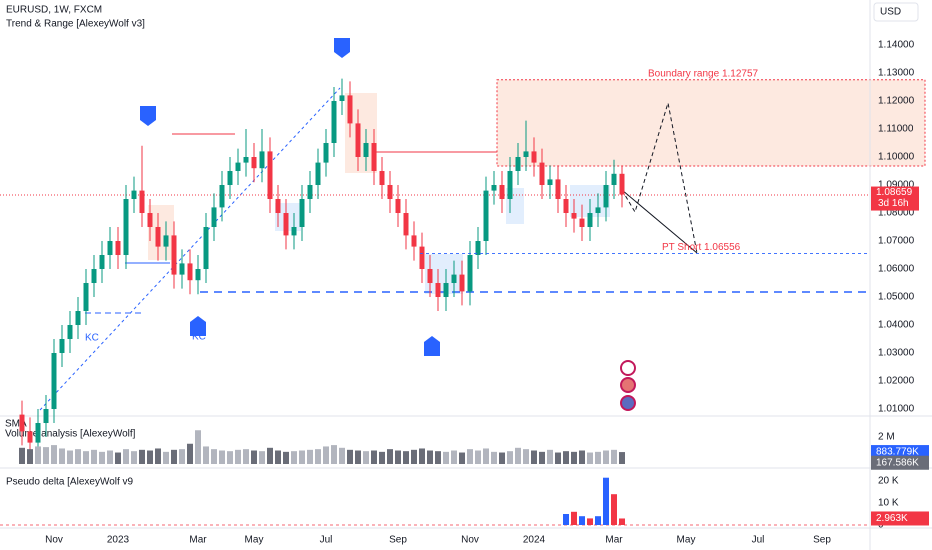 The width and height of the screenshot is (932, 550). What do you see at coordinates (54, 540) in the screenshot?
I see `x-tick-label: Nov` at bounding box center [54, 540].